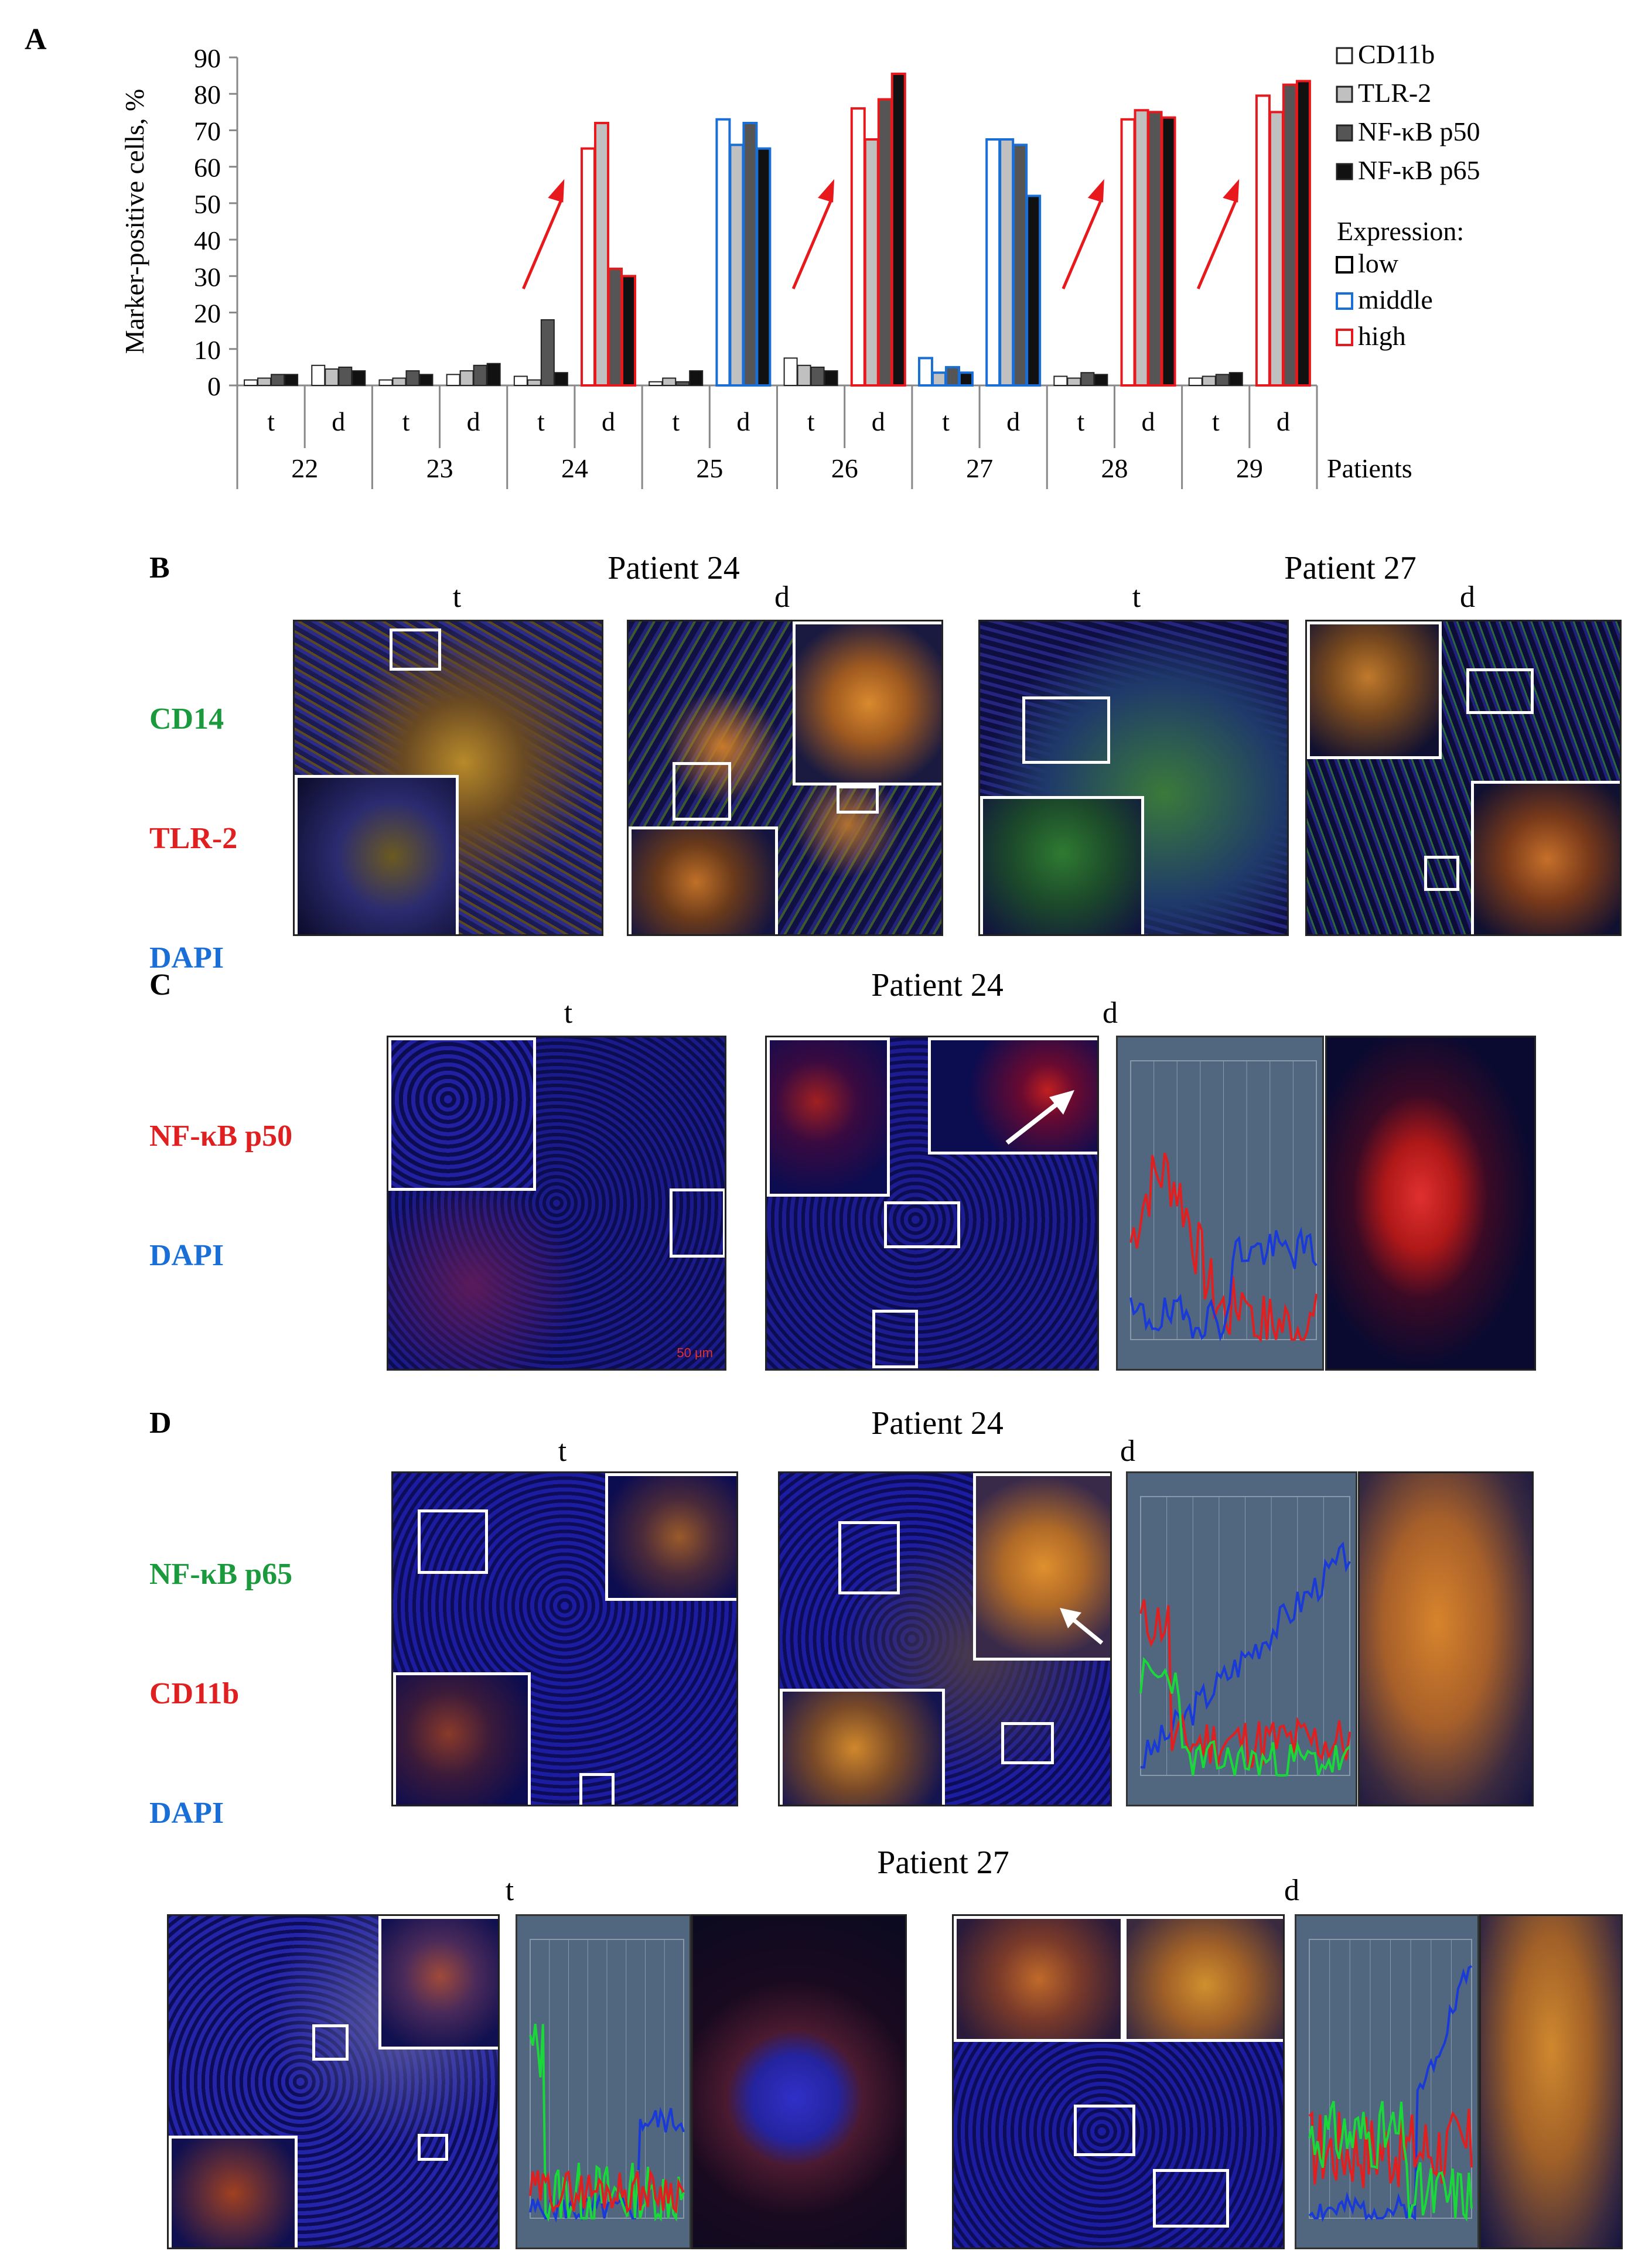  What do you see at coordinates (1446, 1638) in the screenshot?
I see `micrograph-d-p24-zoom` at bounding box center [1446, 1638].